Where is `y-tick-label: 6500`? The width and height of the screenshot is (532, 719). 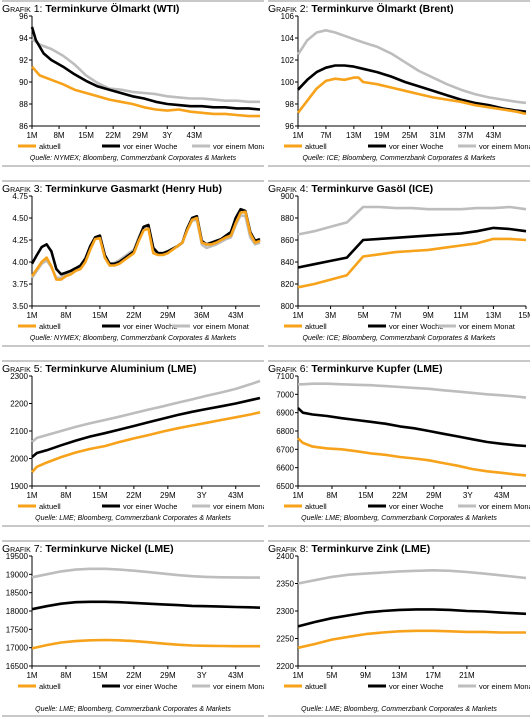
y-tick-label: 6500 is located at coordinates (285, 486).